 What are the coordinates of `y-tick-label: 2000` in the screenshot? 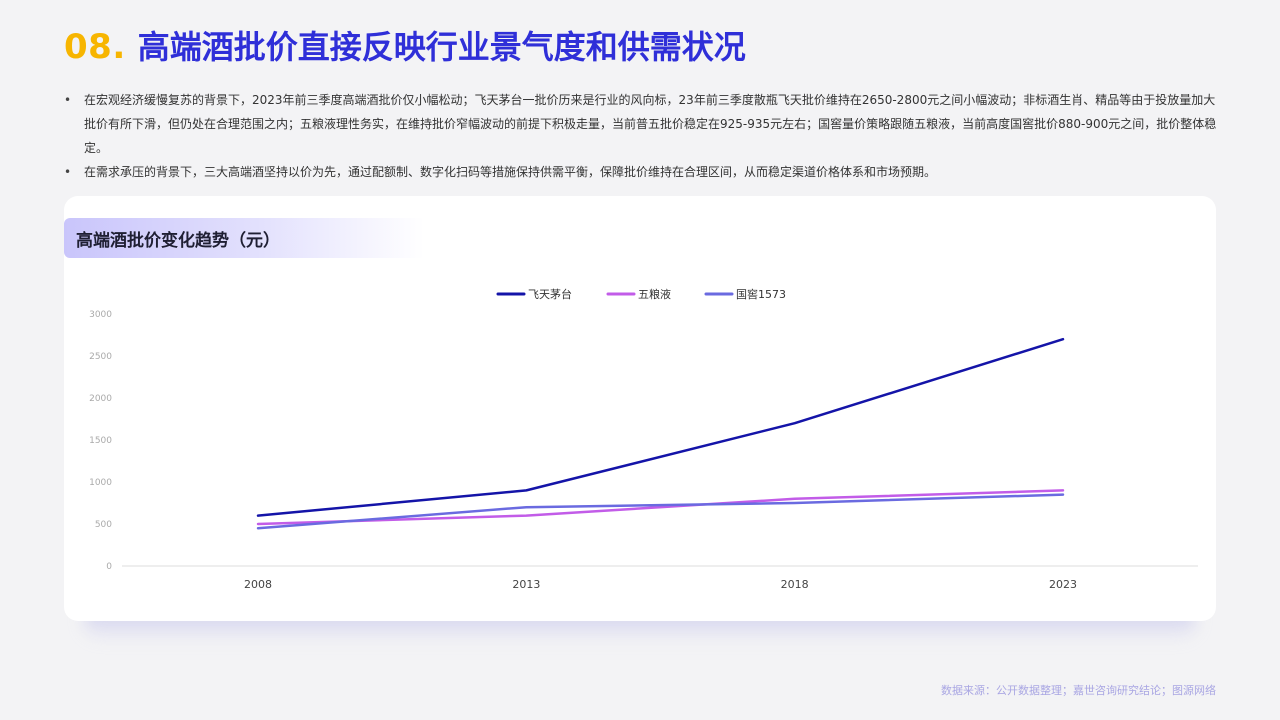 It's located at (100, 399).